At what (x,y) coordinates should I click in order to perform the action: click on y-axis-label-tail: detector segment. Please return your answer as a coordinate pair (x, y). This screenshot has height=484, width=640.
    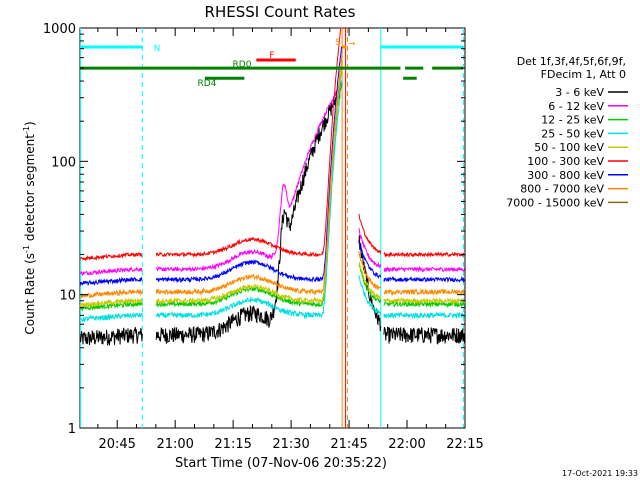
    Looking at the image, I should click on (30, 189).